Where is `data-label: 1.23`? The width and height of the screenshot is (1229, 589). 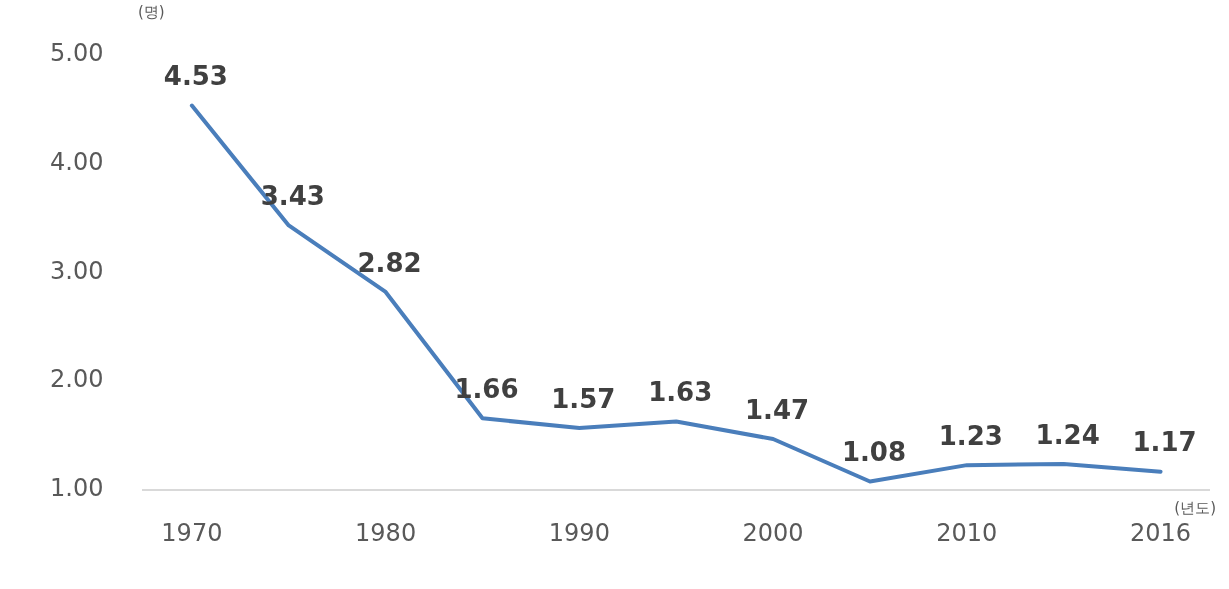
data-label: 1.23 is located at coordinates (970, 435).